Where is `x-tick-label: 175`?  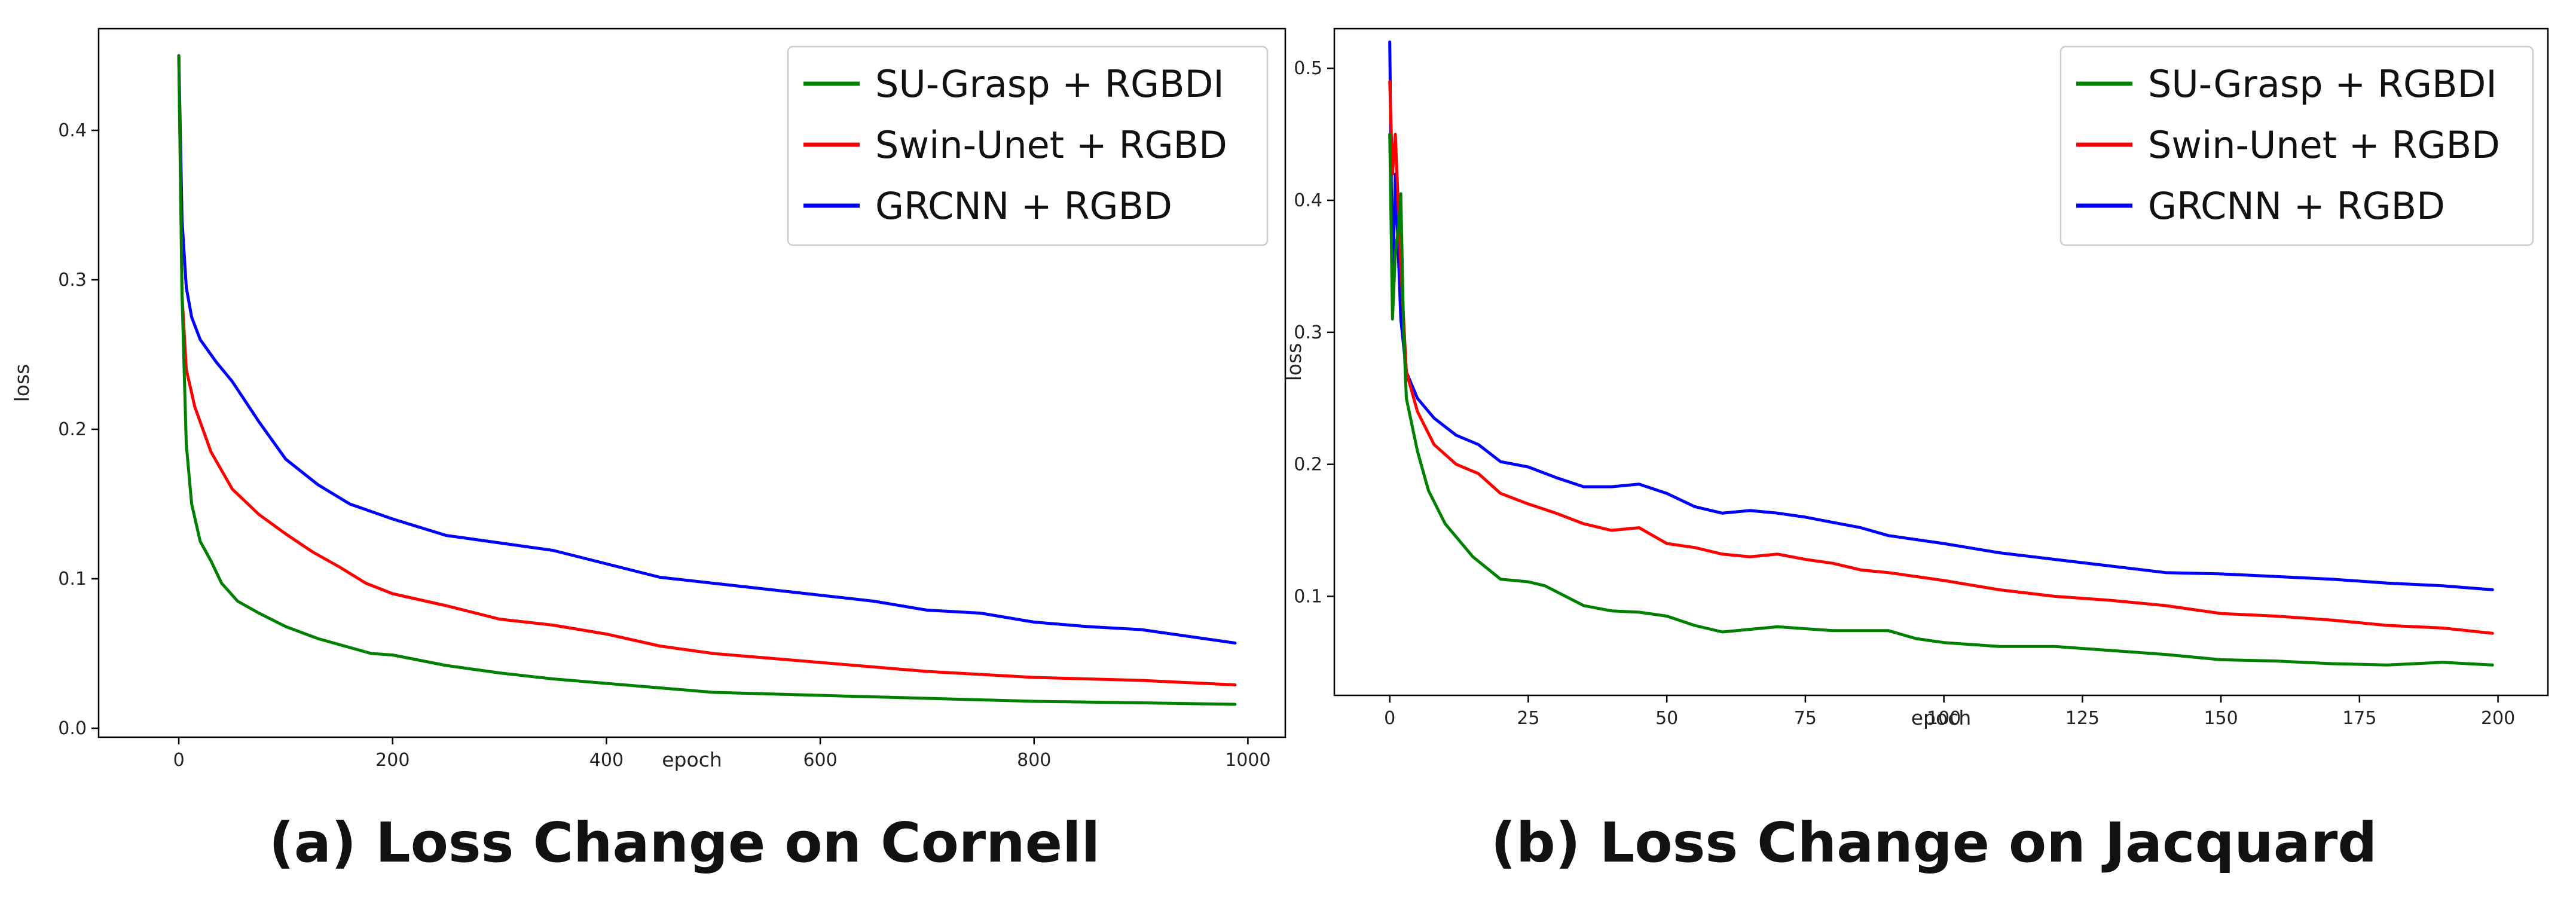
x-tick-label: 175 is located at coordinates (2359, 719).